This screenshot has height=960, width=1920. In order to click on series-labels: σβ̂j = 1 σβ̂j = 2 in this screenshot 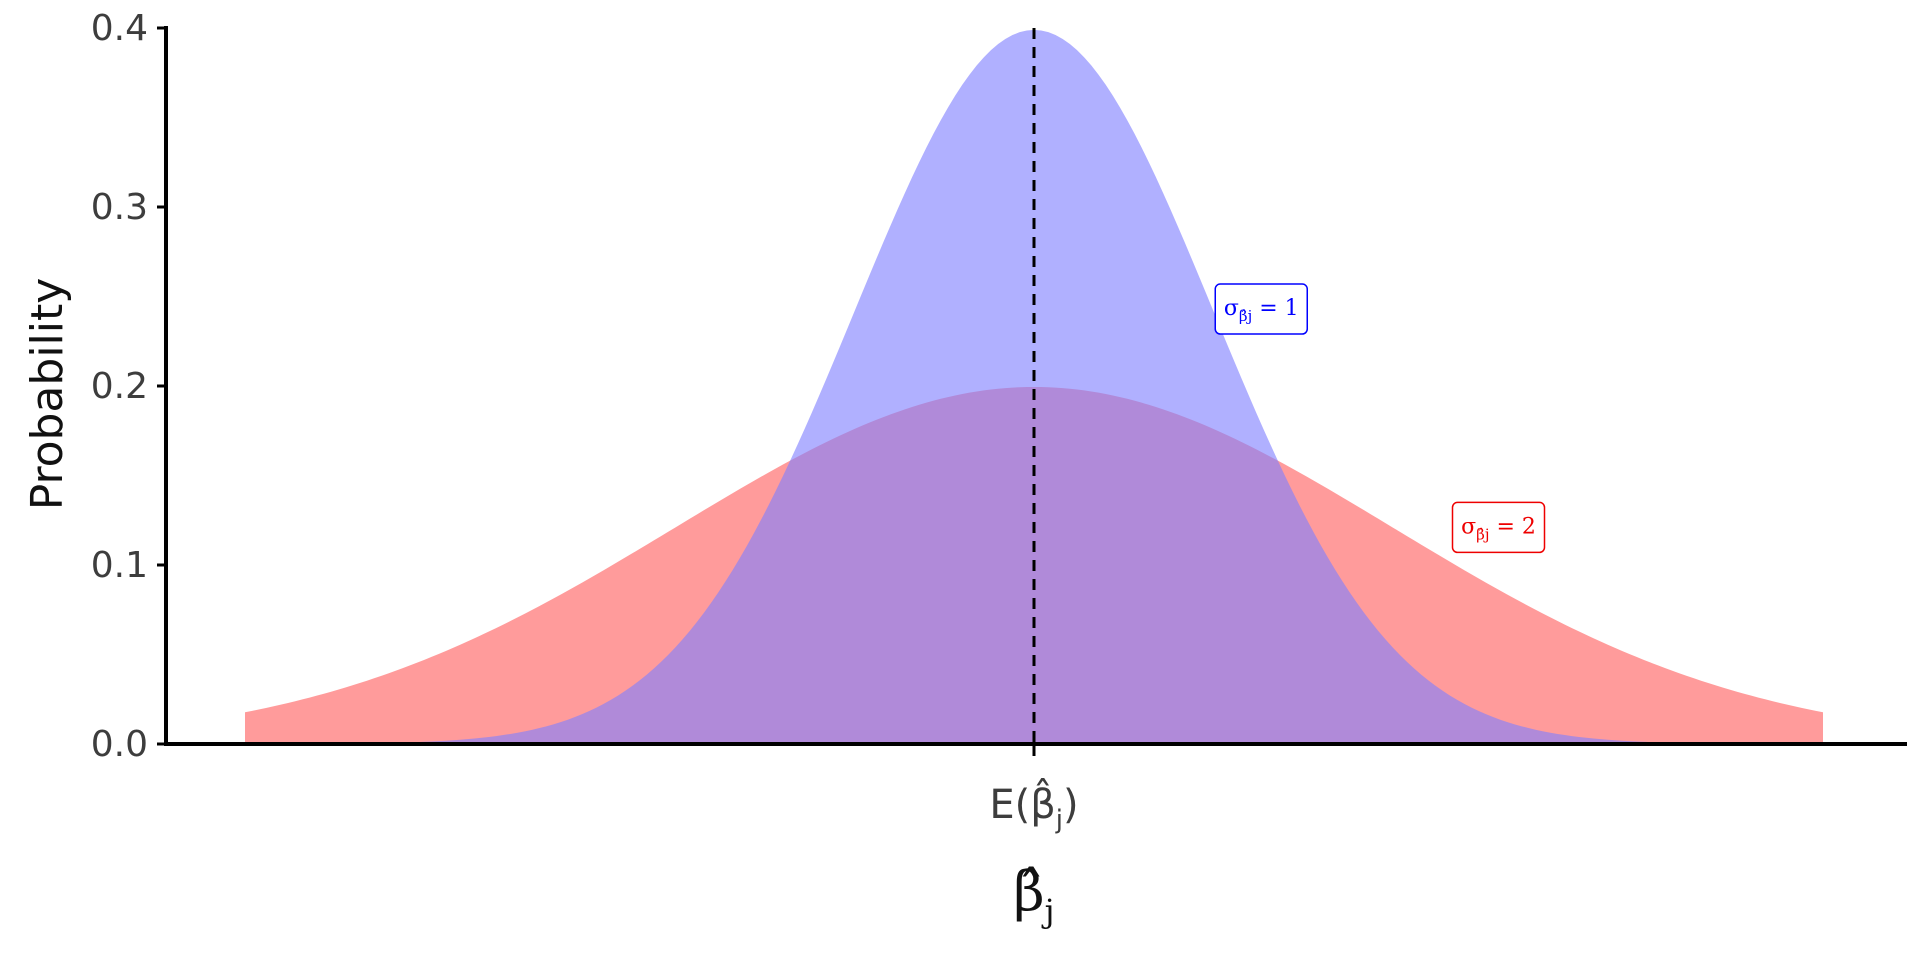, I will do `click(1380, 418)`.